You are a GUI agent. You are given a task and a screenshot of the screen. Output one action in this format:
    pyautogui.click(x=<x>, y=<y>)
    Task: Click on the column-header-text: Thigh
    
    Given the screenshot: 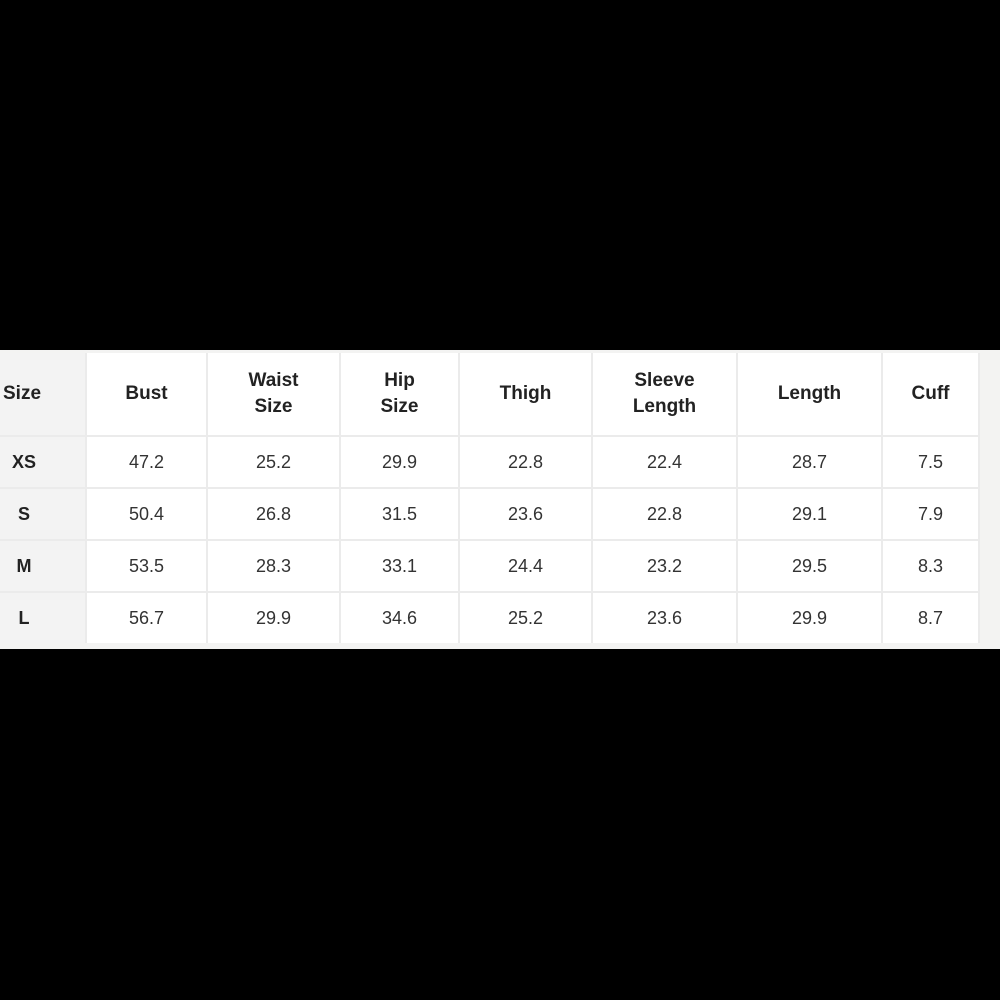 What is the action you would take?
    pyautogui.click(x=525, y=393)
    